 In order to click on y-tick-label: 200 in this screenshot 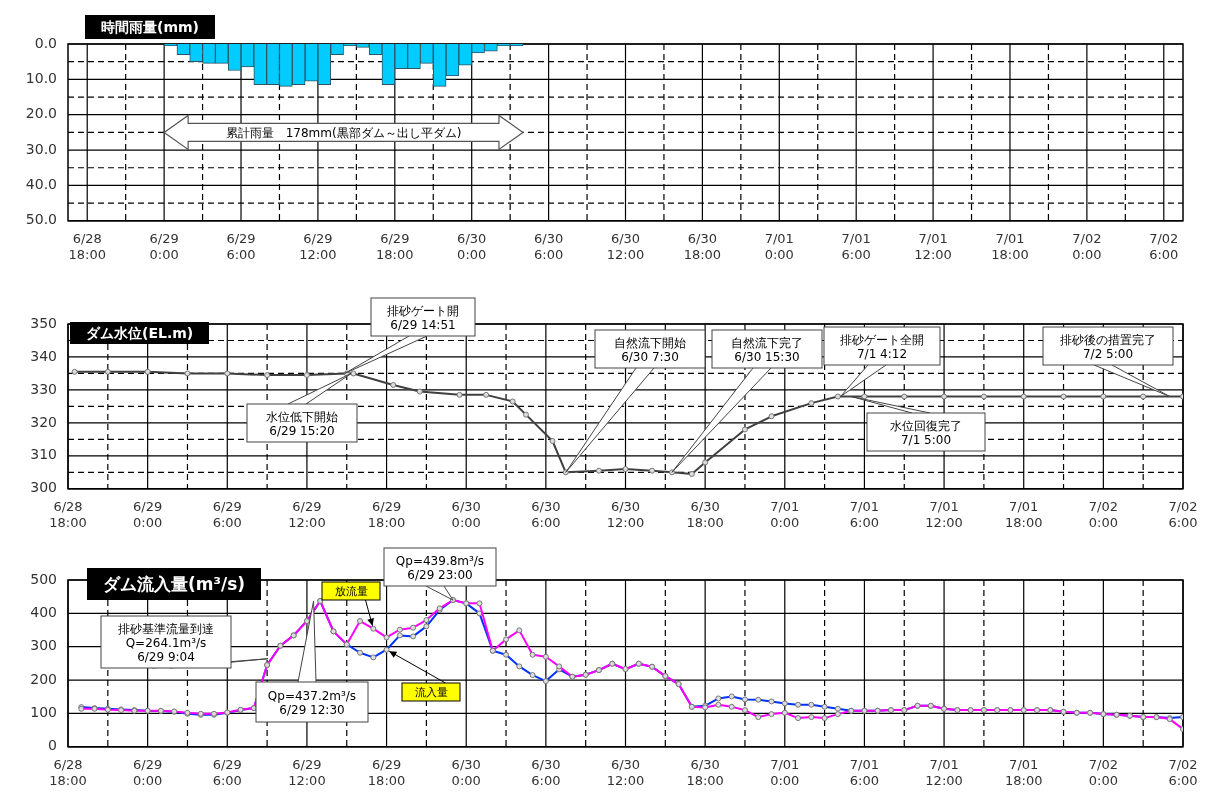, I will do `click(43, 678)`.